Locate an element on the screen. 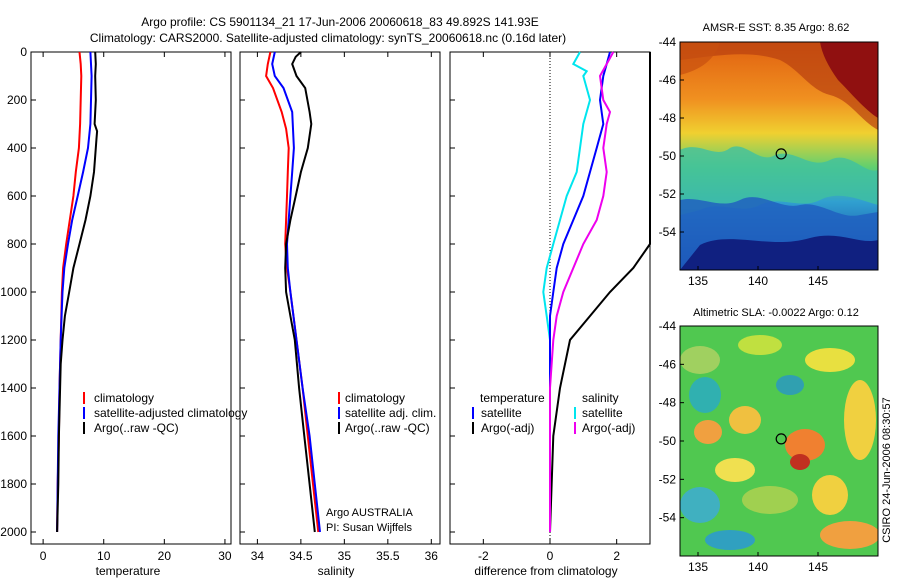 This screenshot has width=900, height=580. temperature-xlabel: temperature is located at coordinates (128, 571).